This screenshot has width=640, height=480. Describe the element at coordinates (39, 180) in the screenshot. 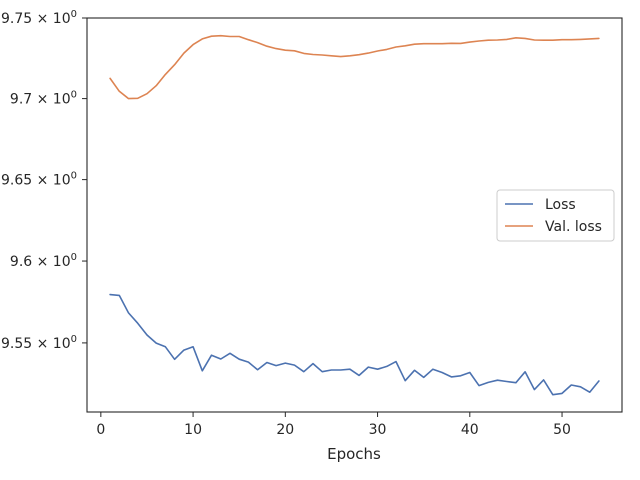

I see `y-tick-label: 9.65 × 100` at that location.